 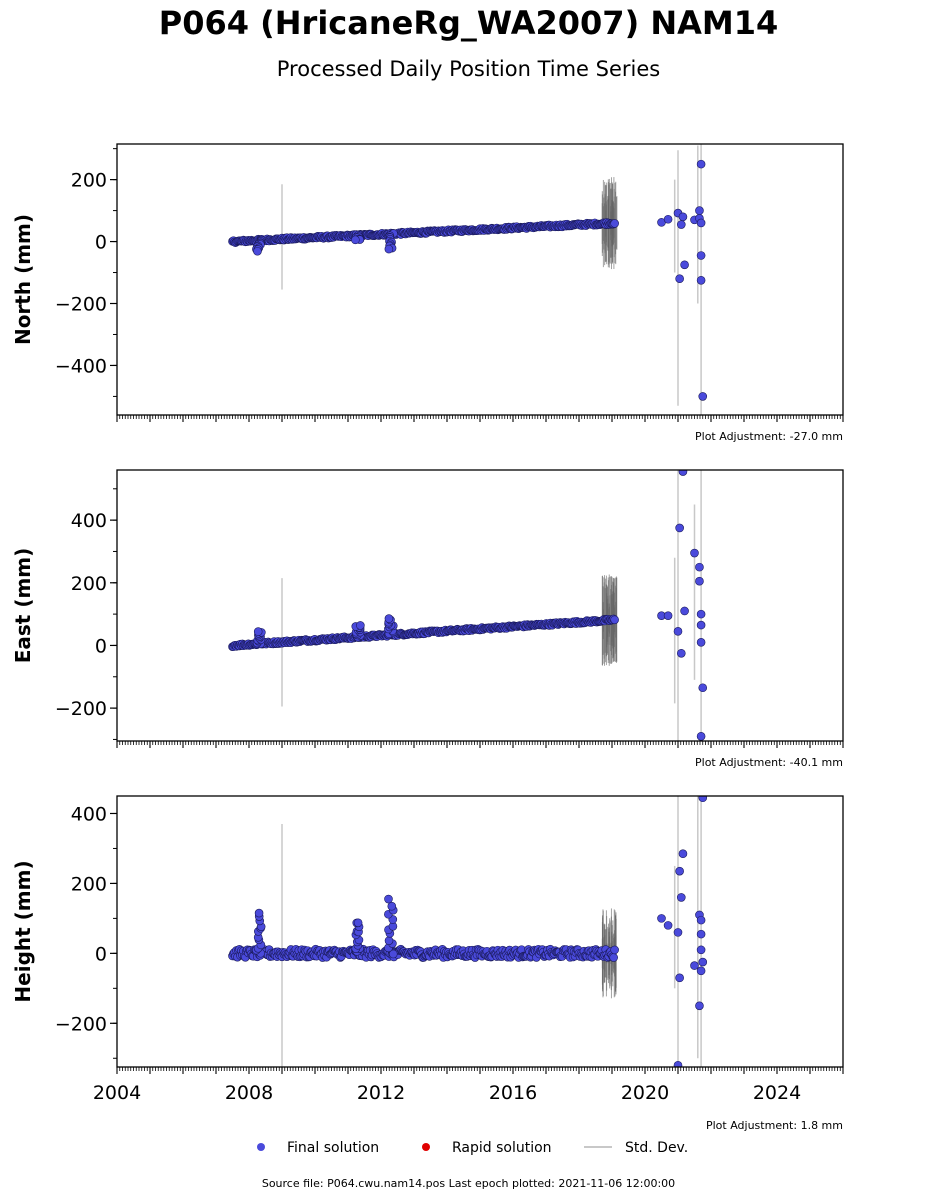 I want to click on y-axis-label: Height (mm), so click(x=23, y=931).